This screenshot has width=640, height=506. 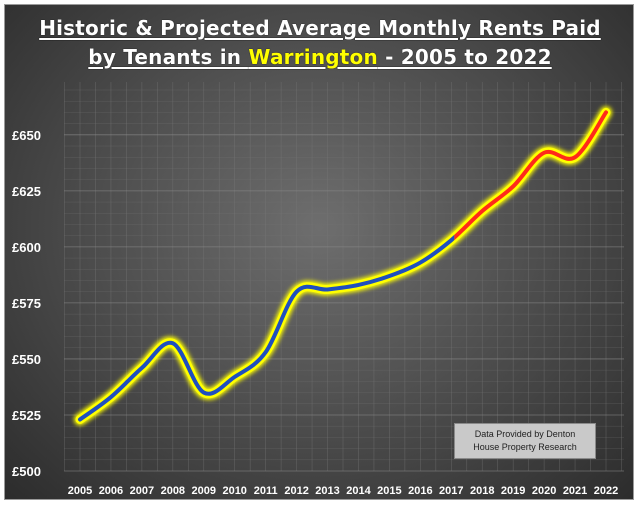 I want to click on credit-line2: House Property Research, so click(x=525, y=447).